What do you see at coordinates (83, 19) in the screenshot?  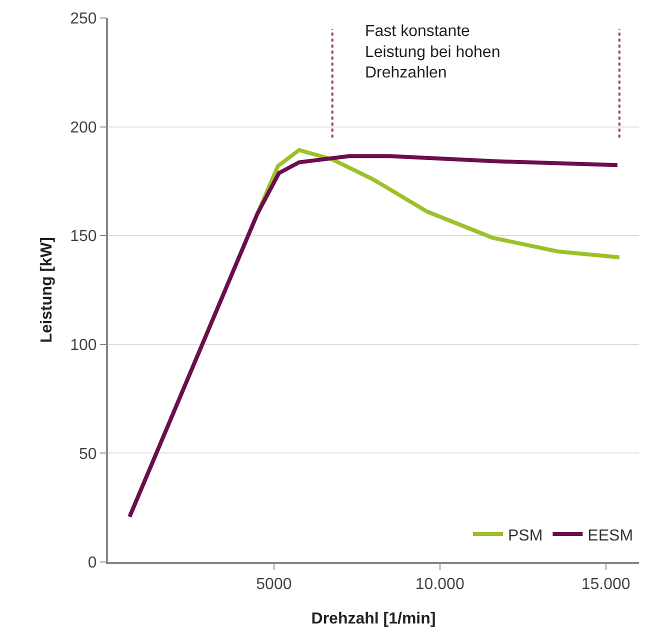 I see `y-tick-label: 250` at bounding box center [83, 19].